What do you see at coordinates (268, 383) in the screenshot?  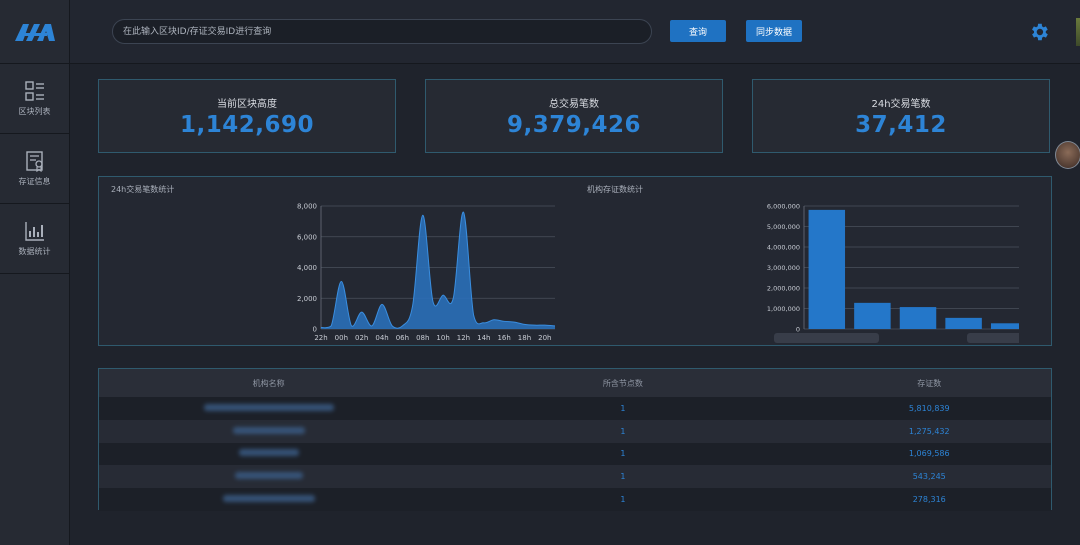 I see `col-org-name: 机构名称` at bounding box center [268, 383].